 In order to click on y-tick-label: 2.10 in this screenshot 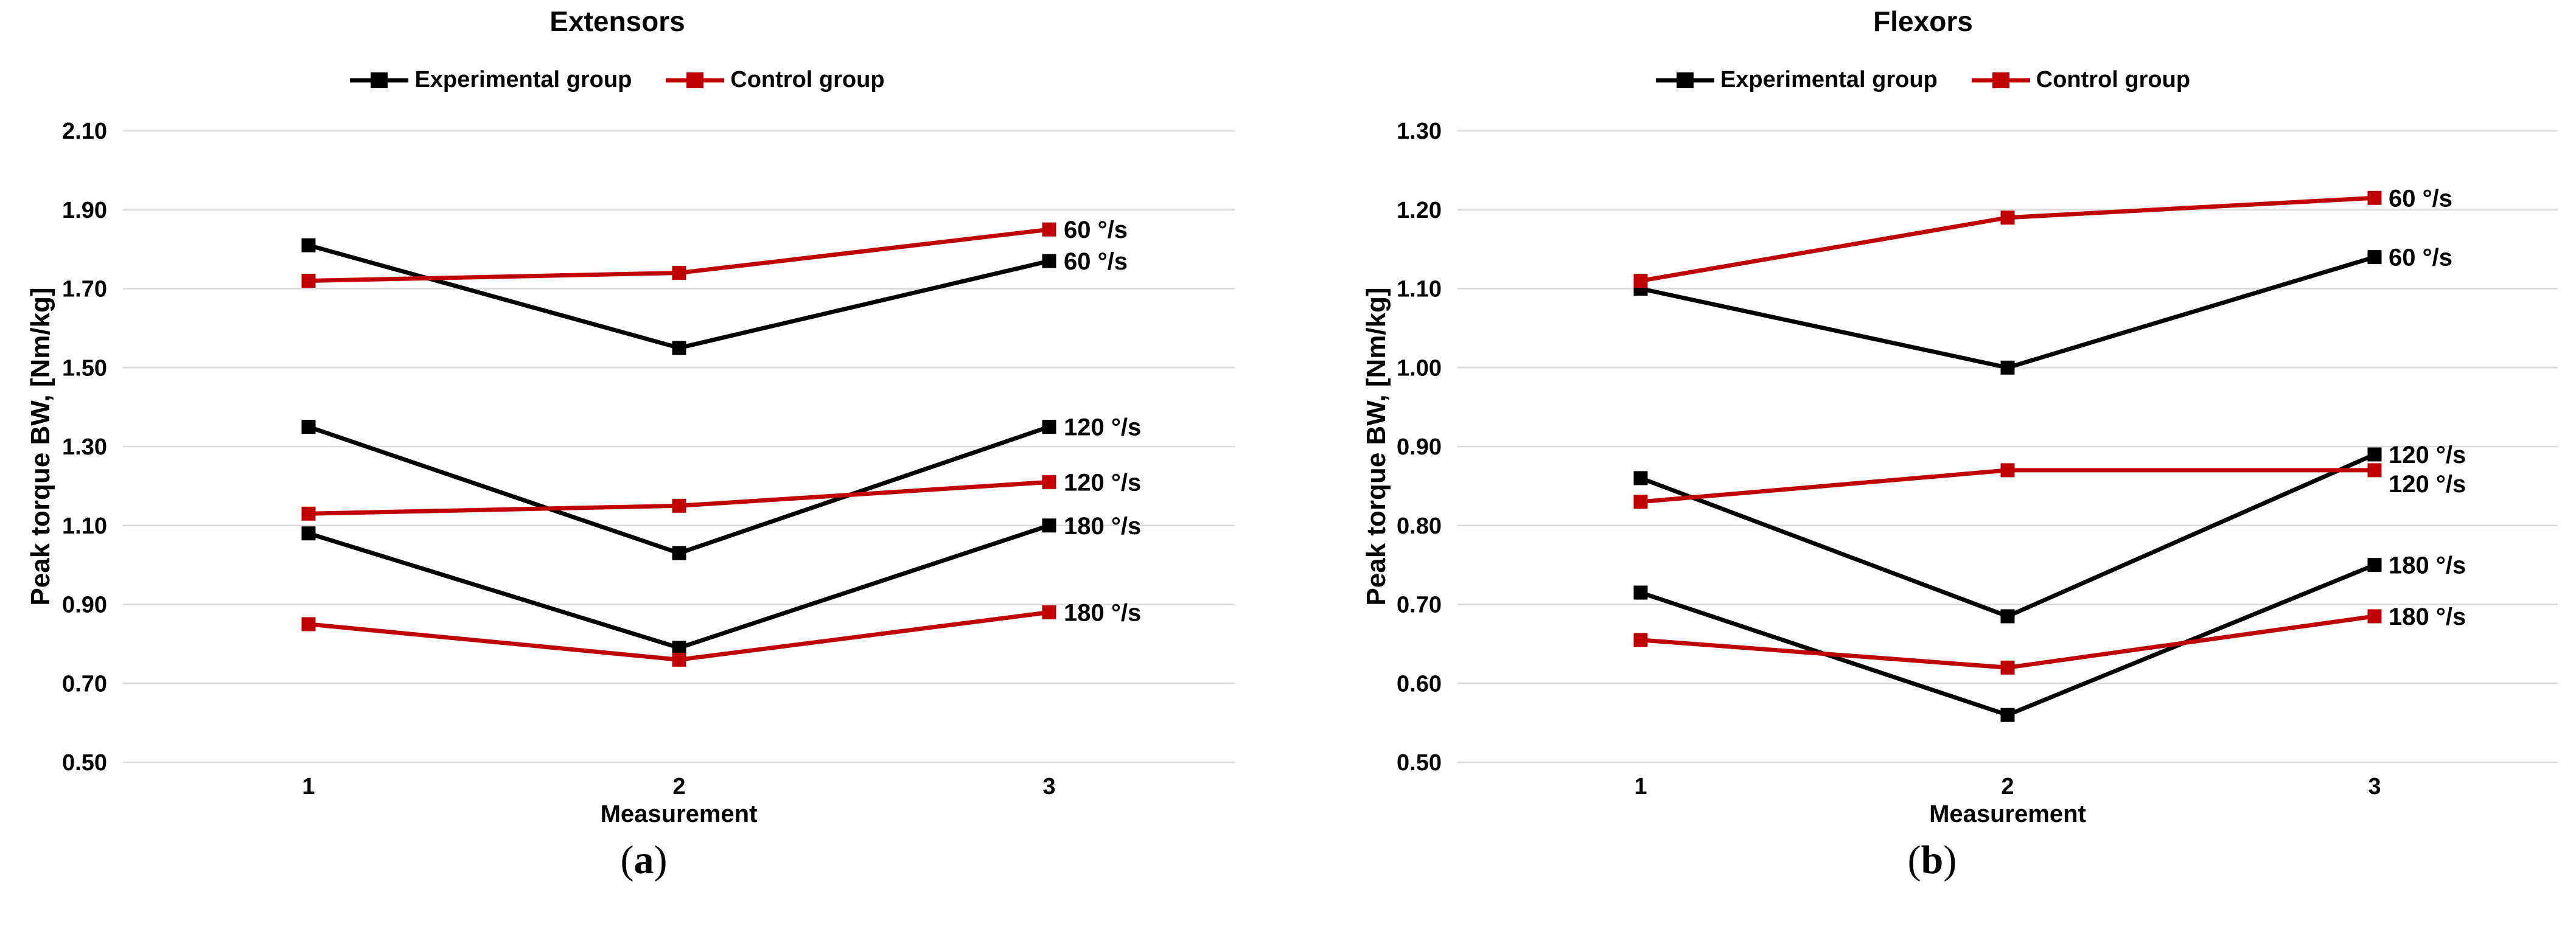, I will do `click(84, 131)`.